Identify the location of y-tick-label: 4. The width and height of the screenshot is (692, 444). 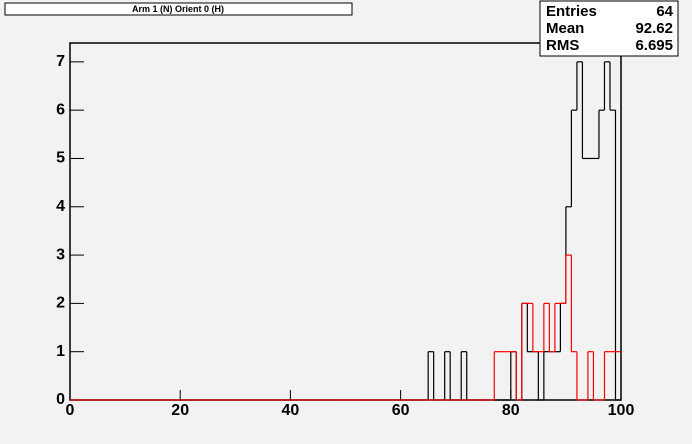
(60, 206).